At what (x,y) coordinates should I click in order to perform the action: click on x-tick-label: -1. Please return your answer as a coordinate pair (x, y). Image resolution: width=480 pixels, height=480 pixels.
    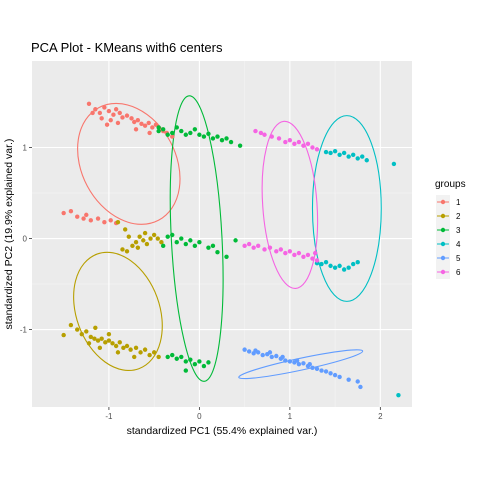
    Looking at the image, I should click on (109, 416).